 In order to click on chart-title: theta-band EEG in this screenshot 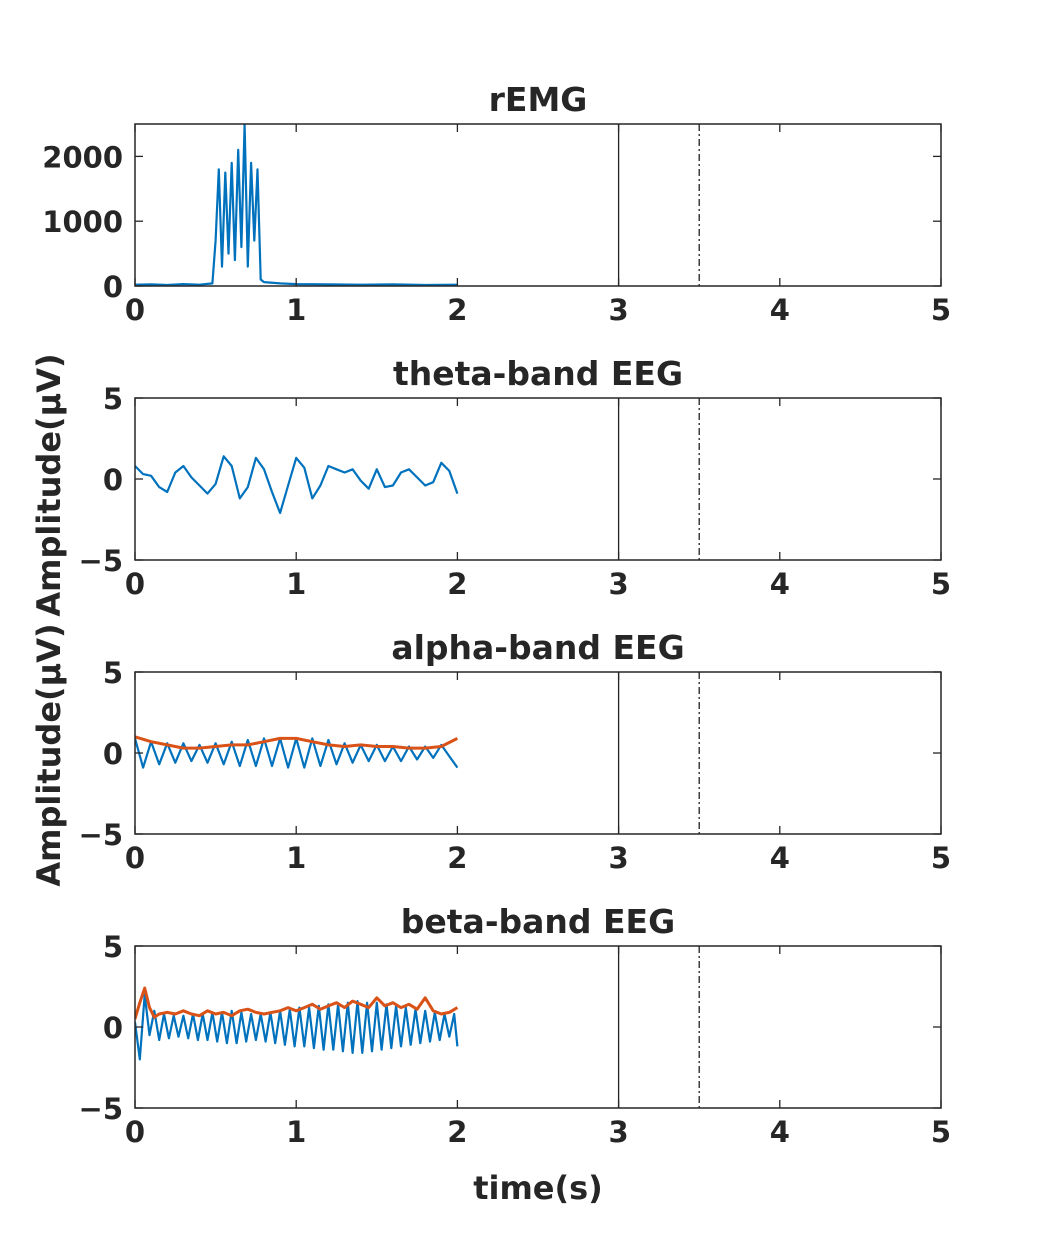, I will do `click(538, 373)`.